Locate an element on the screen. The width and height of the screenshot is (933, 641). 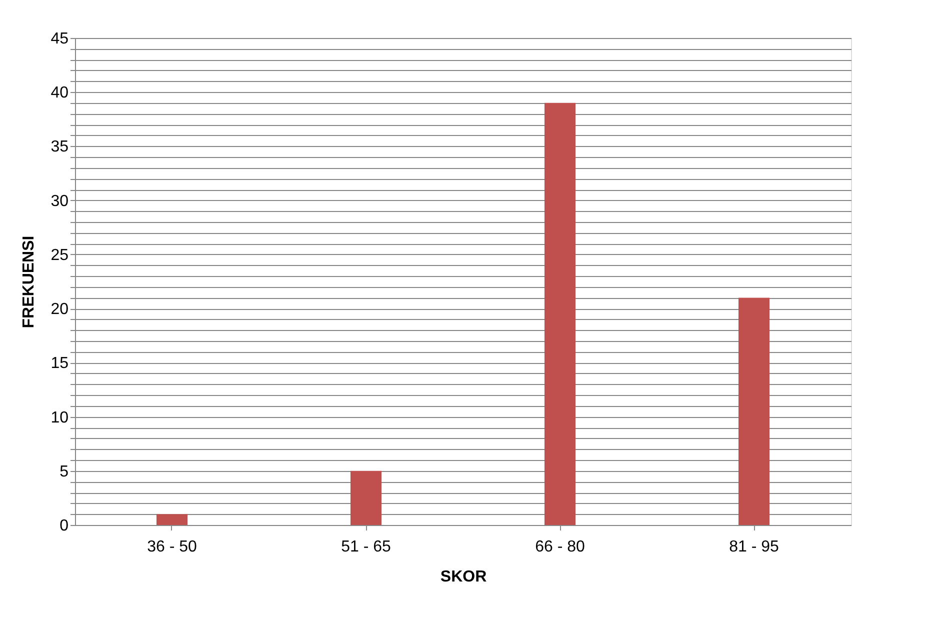
y-tick-label: 10 is located at coordinates (59, 417).